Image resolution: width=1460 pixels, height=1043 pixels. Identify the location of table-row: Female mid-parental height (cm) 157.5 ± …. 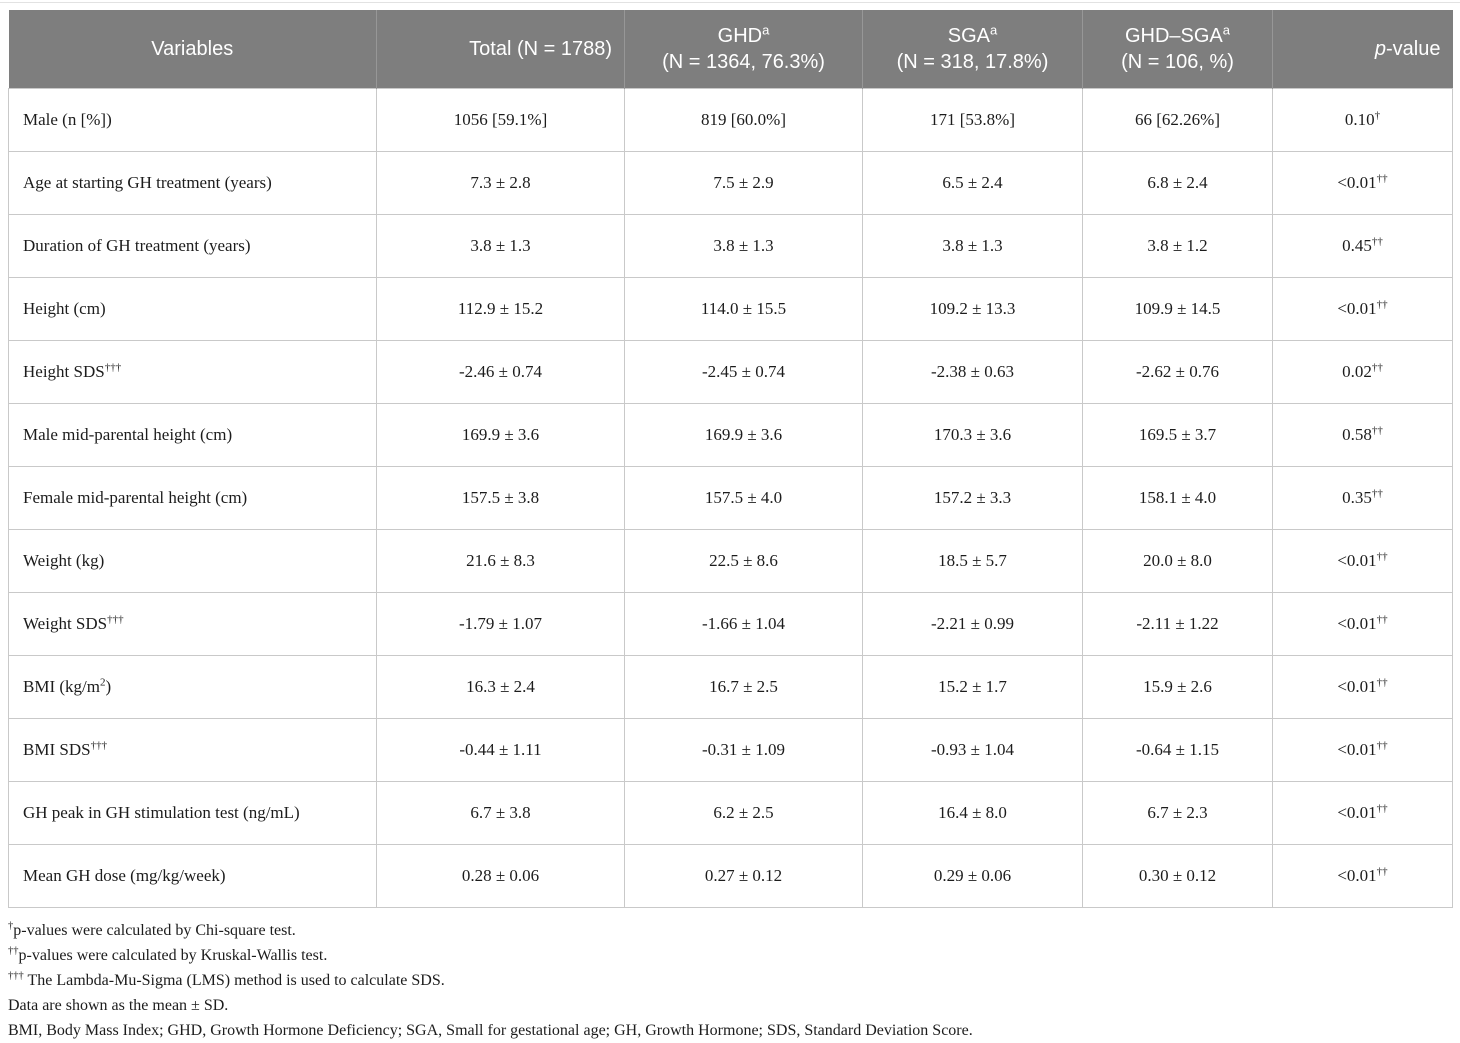
(730, 498).